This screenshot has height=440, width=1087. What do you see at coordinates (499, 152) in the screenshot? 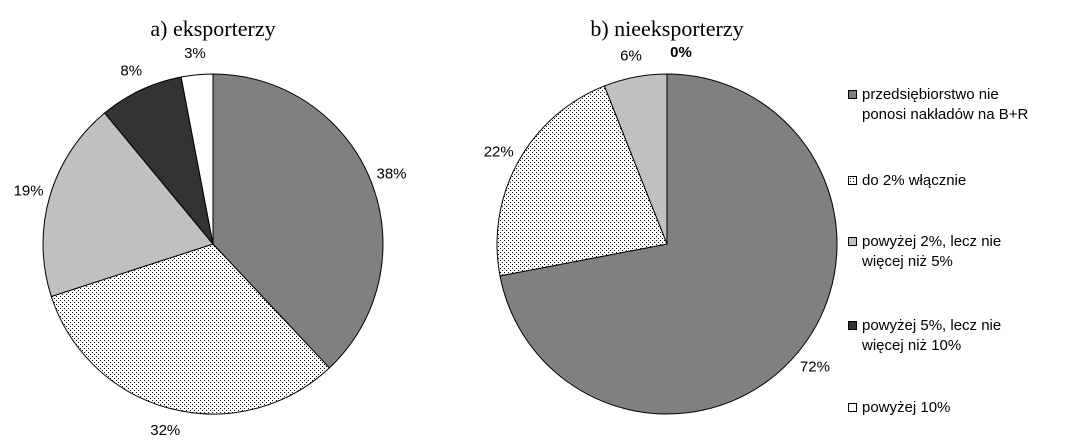
I see `data-label-nieeksporterzy-up-to-2: 22%` at bounding box center [499, 152].